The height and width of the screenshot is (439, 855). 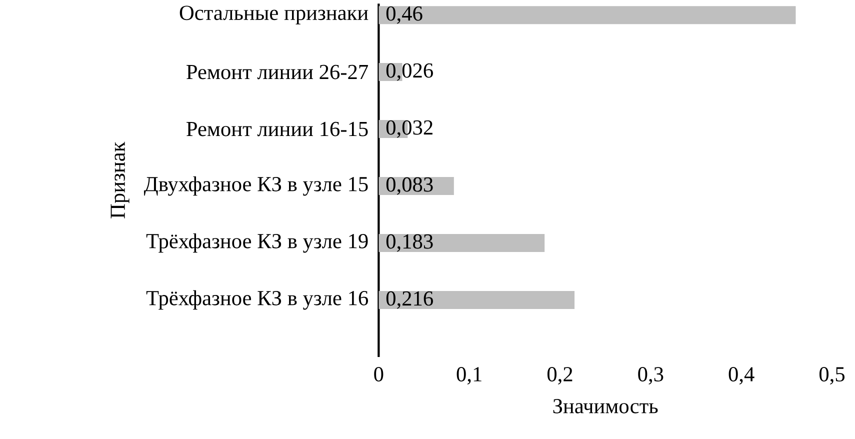 What do you see at coordinates (274, 15) in the screenshot?
I see `y-tick-label: Остальные признаки` at bounding box center [274, 15].